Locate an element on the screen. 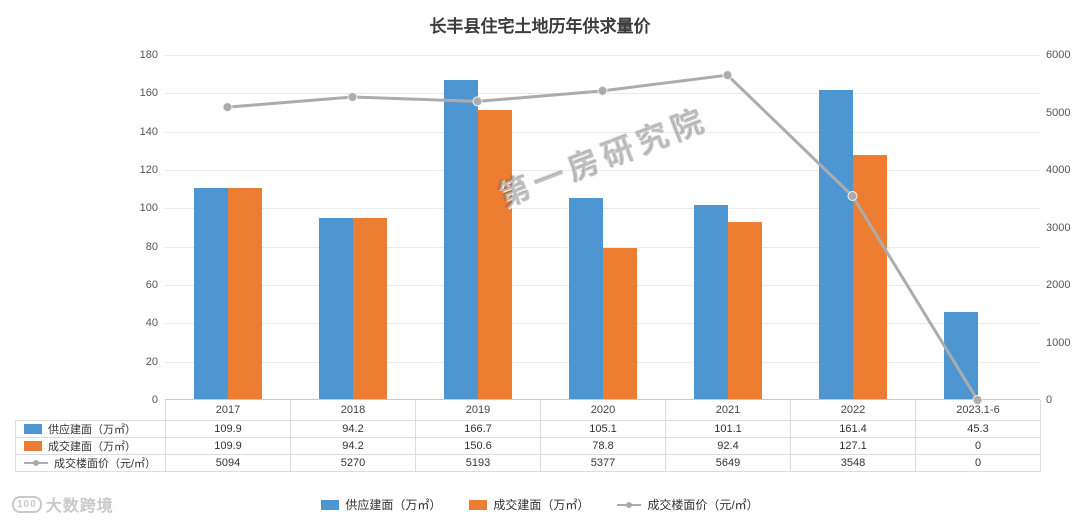 The height and width of the screenshot is (525, 1080). legend-label-supply-area: 供应建面（万㎡） is located at coordinates (393, 505).